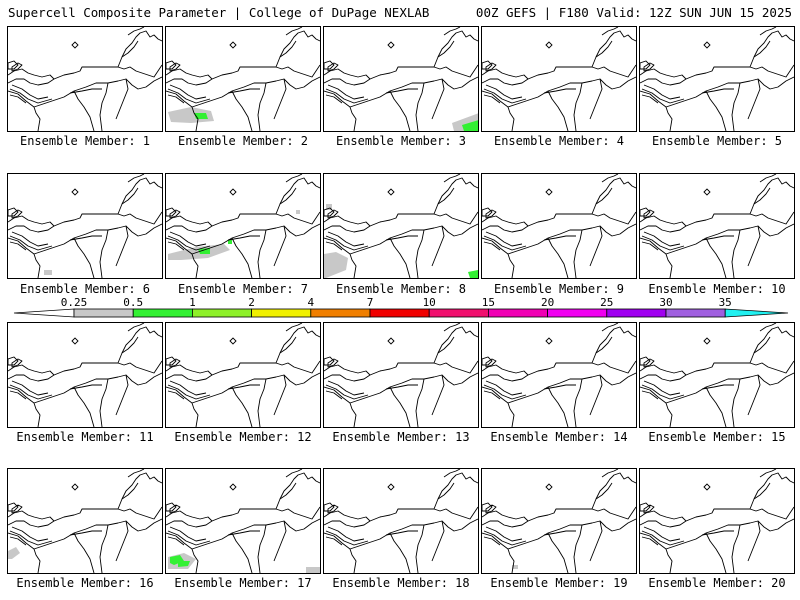 This screenshot has height=600, width=800. I want to click on ensemble-member-label: Ensemble Member: 7, so click(243, 289).